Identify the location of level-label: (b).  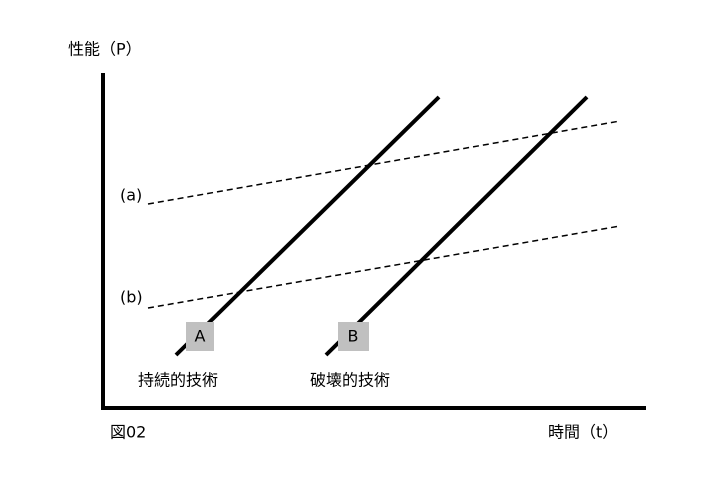
(131, 297).